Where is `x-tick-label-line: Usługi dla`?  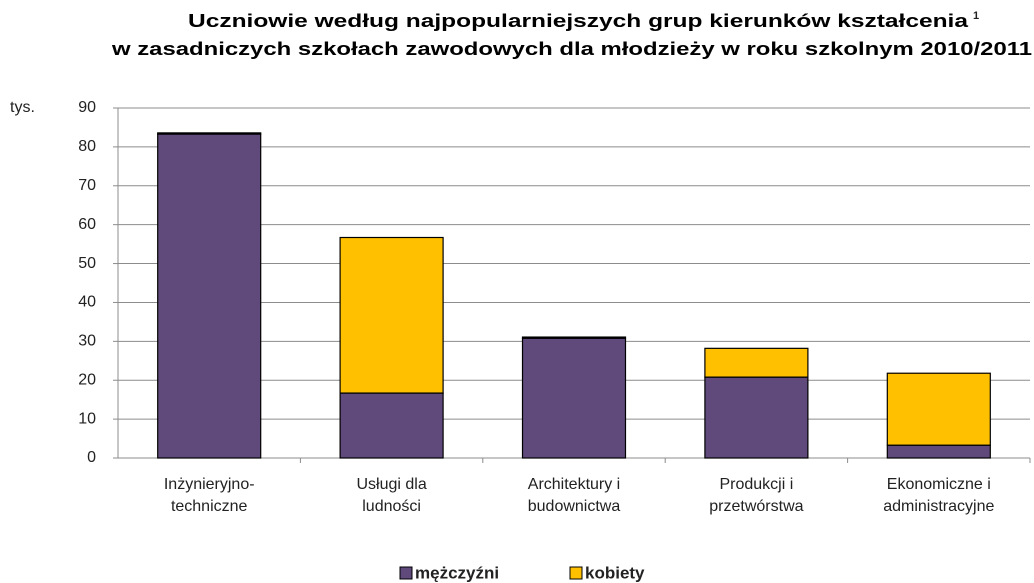
x-tick-label-line: Usługi dla is located at coordinates (391, 484).